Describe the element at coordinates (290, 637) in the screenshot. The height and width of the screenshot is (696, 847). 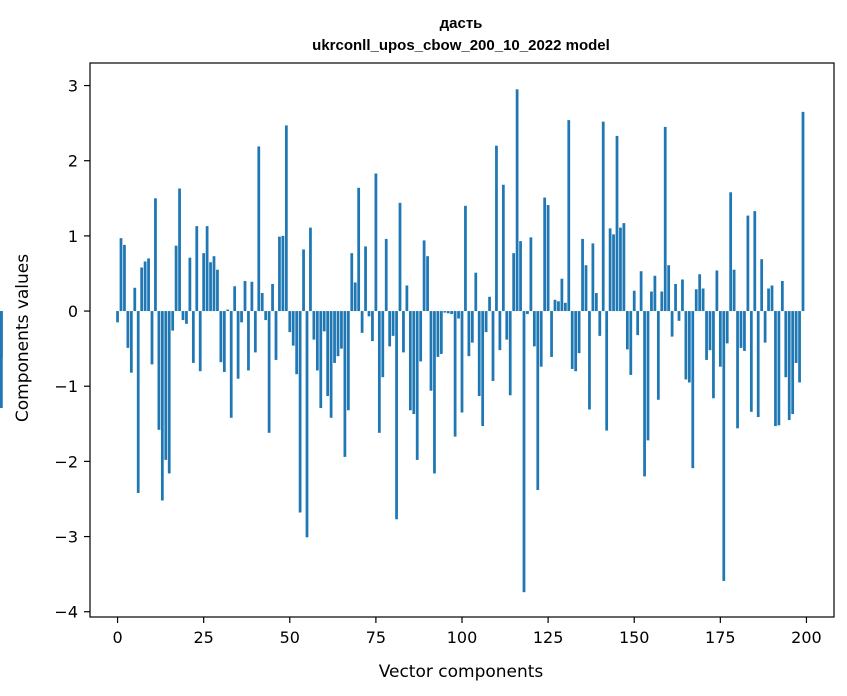
I see `x-tick-label: 50` at that location.